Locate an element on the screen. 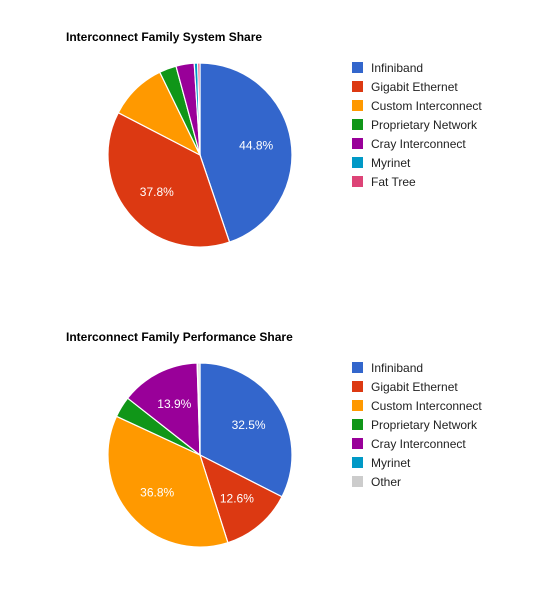 This screenshot has height=597, width=549. slice-value-label: 36.8% is located at coordinates (157, 493).